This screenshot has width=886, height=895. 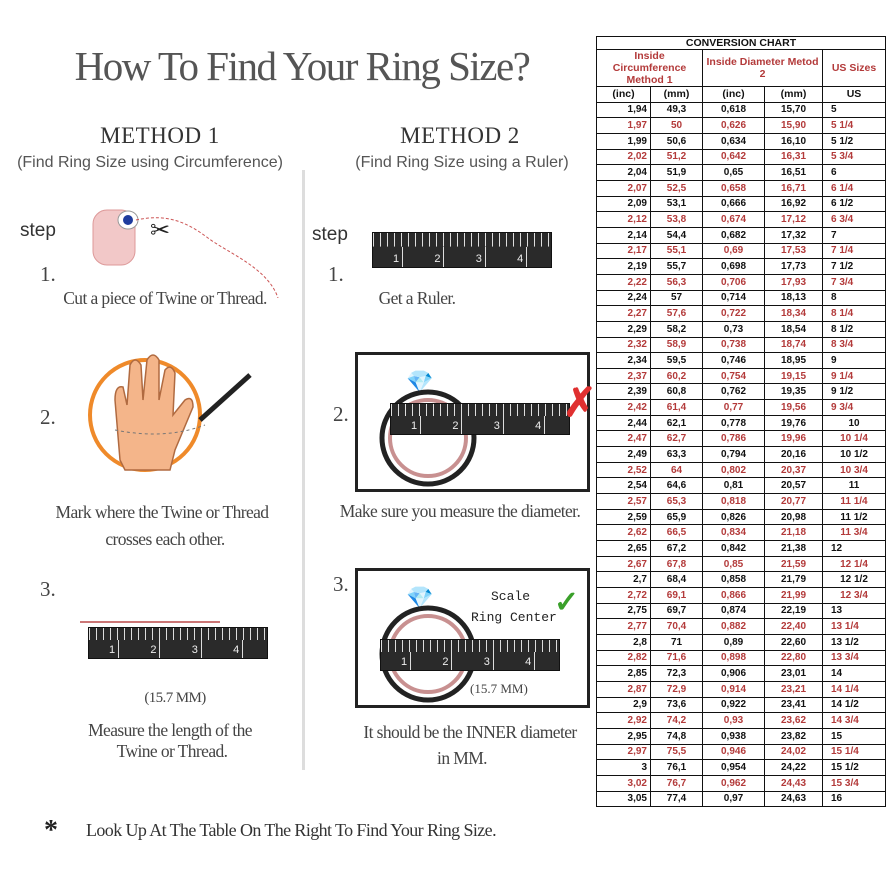 What do you see at coordinates (676, 548) in the screenshot?
I see `table-cell: 67,2` at bounding box center [676, 548].